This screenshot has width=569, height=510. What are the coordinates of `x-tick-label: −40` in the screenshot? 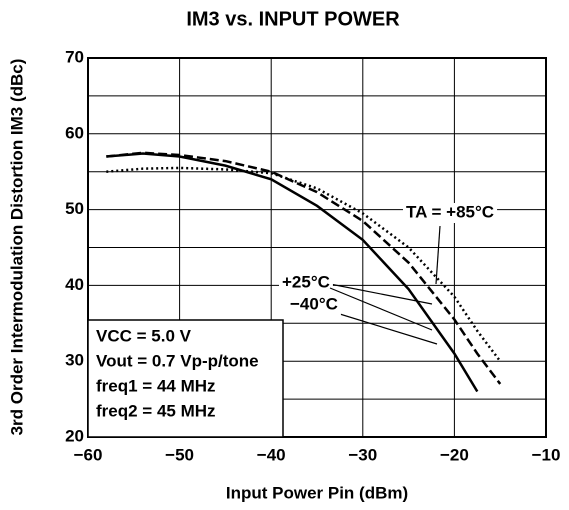 It's located at (271, 454).